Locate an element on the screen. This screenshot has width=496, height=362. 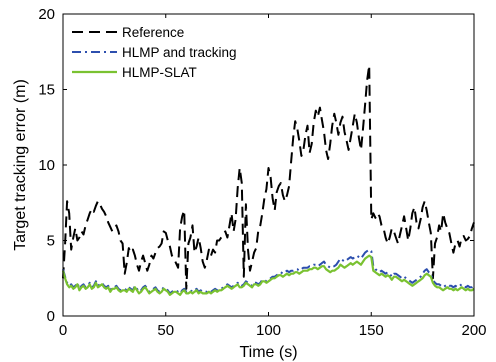
y-axis-label: Target tracking error (m) is located at coordinates (20, 165).